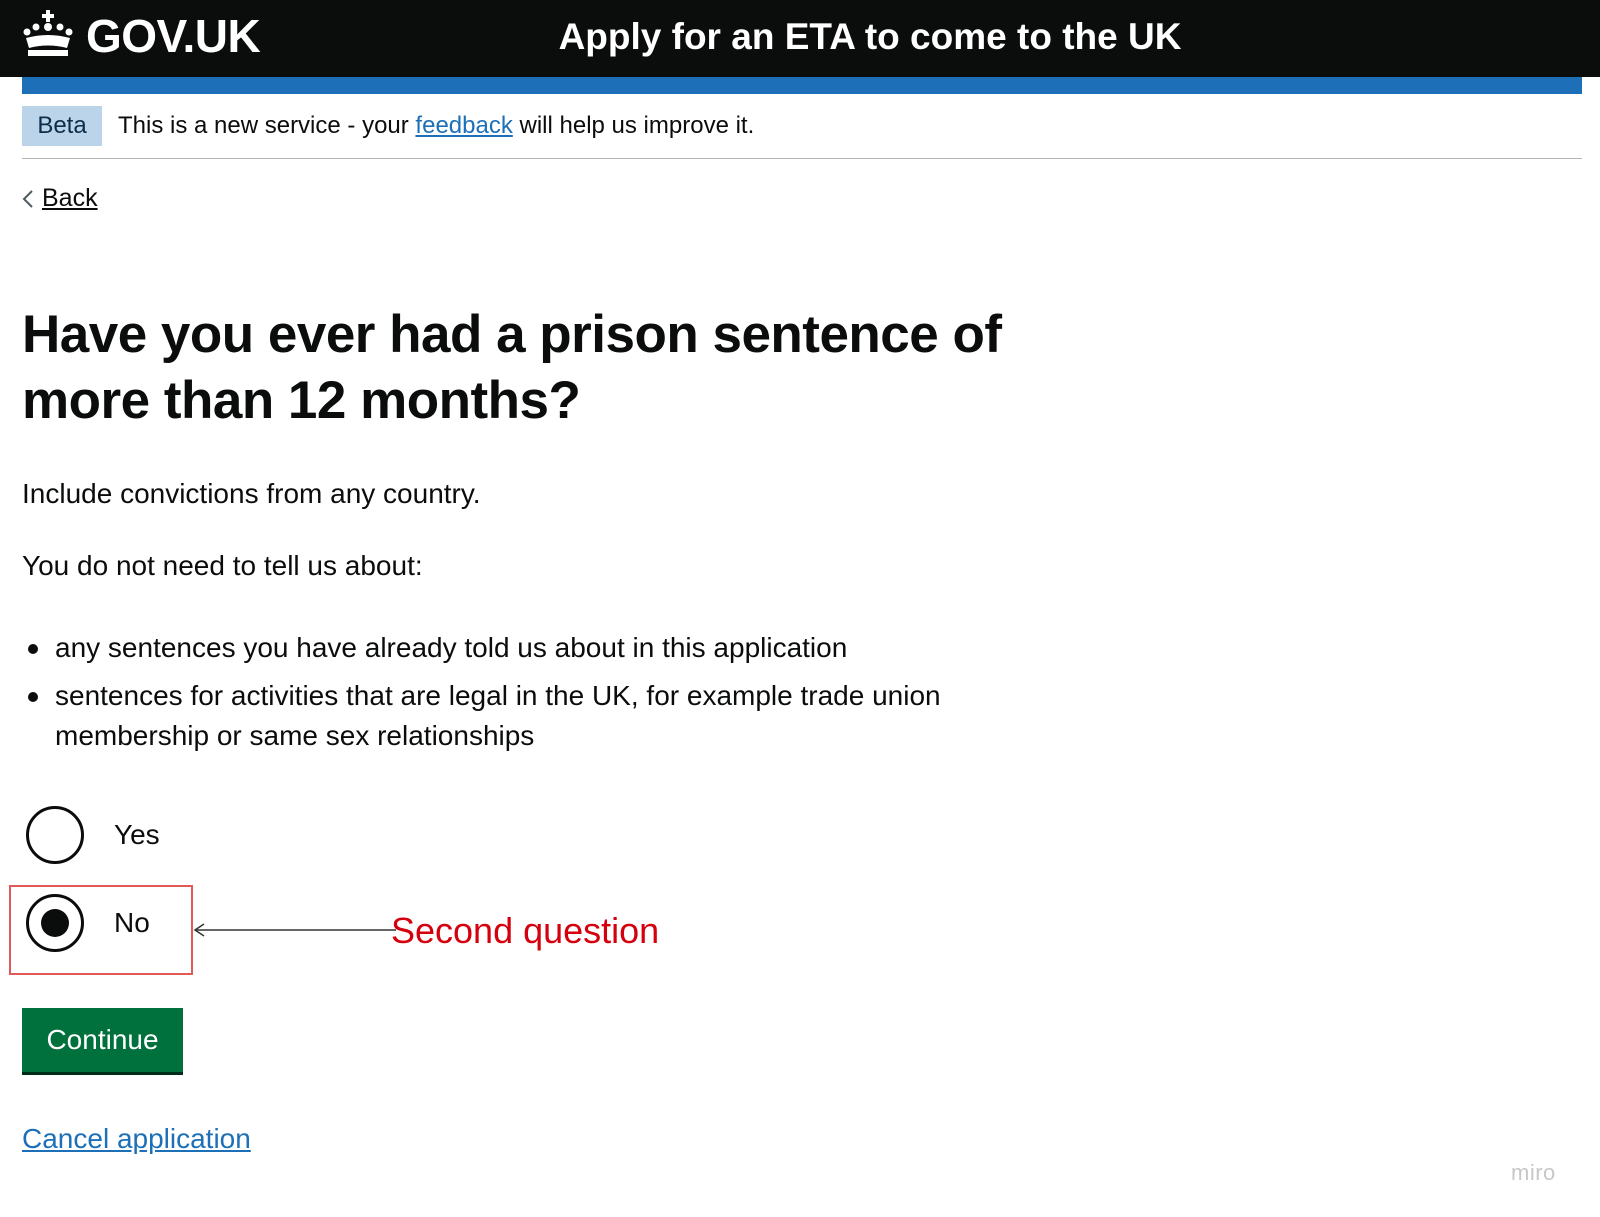 This screenshot has height=1217, width=1600. I want to click on annotation-label: Second question, so click(525, 930).